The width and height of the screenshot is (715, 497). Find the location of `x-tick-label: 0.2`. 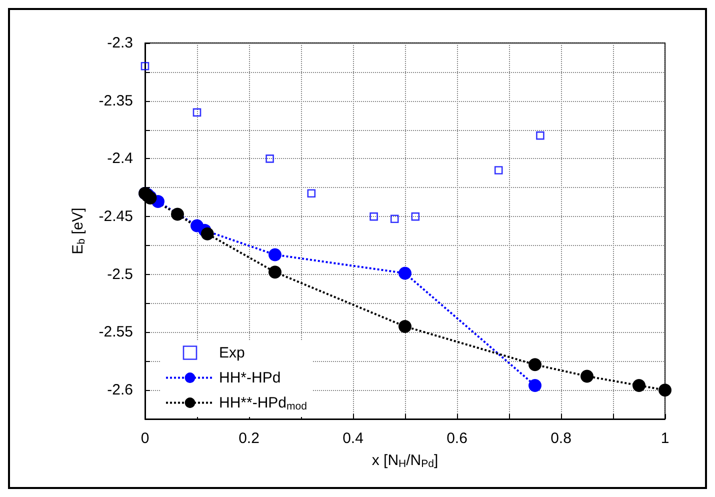

x-tick-label: 0.2 is located at coordinates (249, 438).